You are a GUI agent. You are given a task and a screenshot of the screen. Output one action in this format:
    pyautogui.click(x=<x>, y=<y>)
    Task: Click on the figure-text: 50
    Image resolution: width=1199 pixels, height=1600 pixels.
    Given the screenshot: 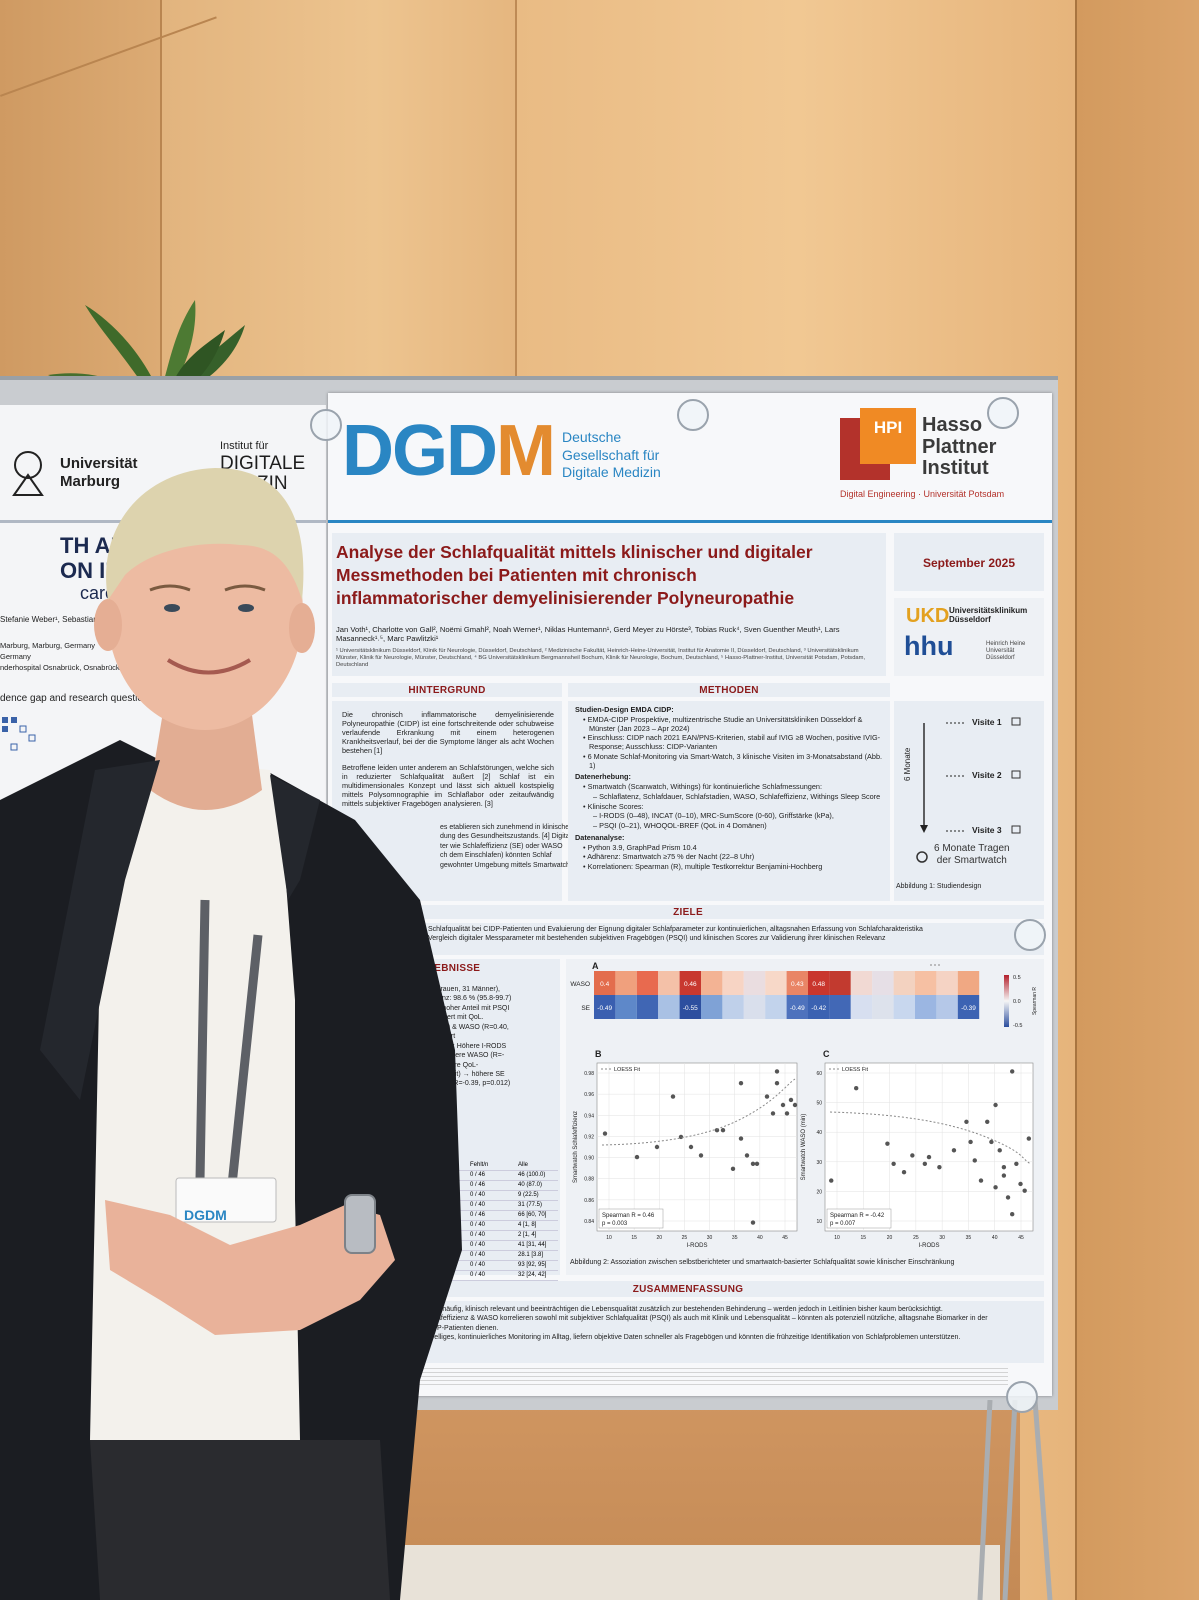 What is the action you would take?
    pyautogui.click(x=819, y=1104)
    